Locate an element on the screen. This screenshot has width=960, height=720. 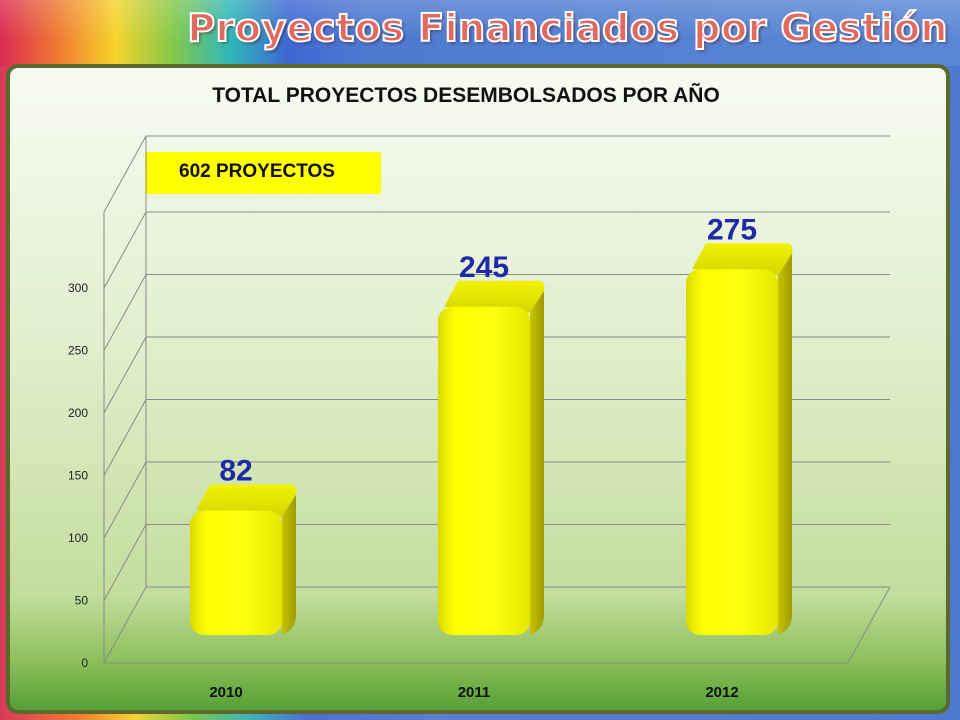
x-tick-label: 2012 is located at coordinates (721, 692).